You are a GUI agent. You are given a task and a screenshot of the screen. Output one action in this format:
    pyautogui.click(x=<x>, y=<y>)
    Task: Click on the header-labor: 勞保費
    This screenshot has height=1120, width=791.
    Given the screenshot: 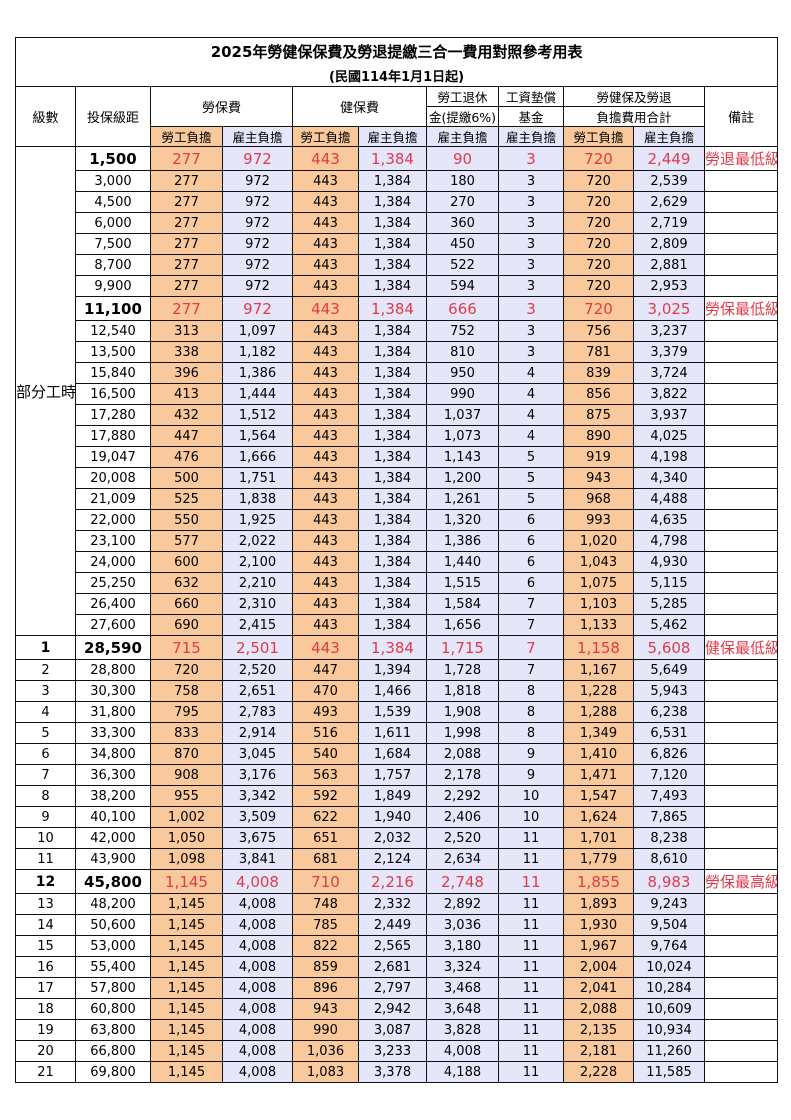 What is the action you would take?
    pyautogui.click(x=221, y=106)
    